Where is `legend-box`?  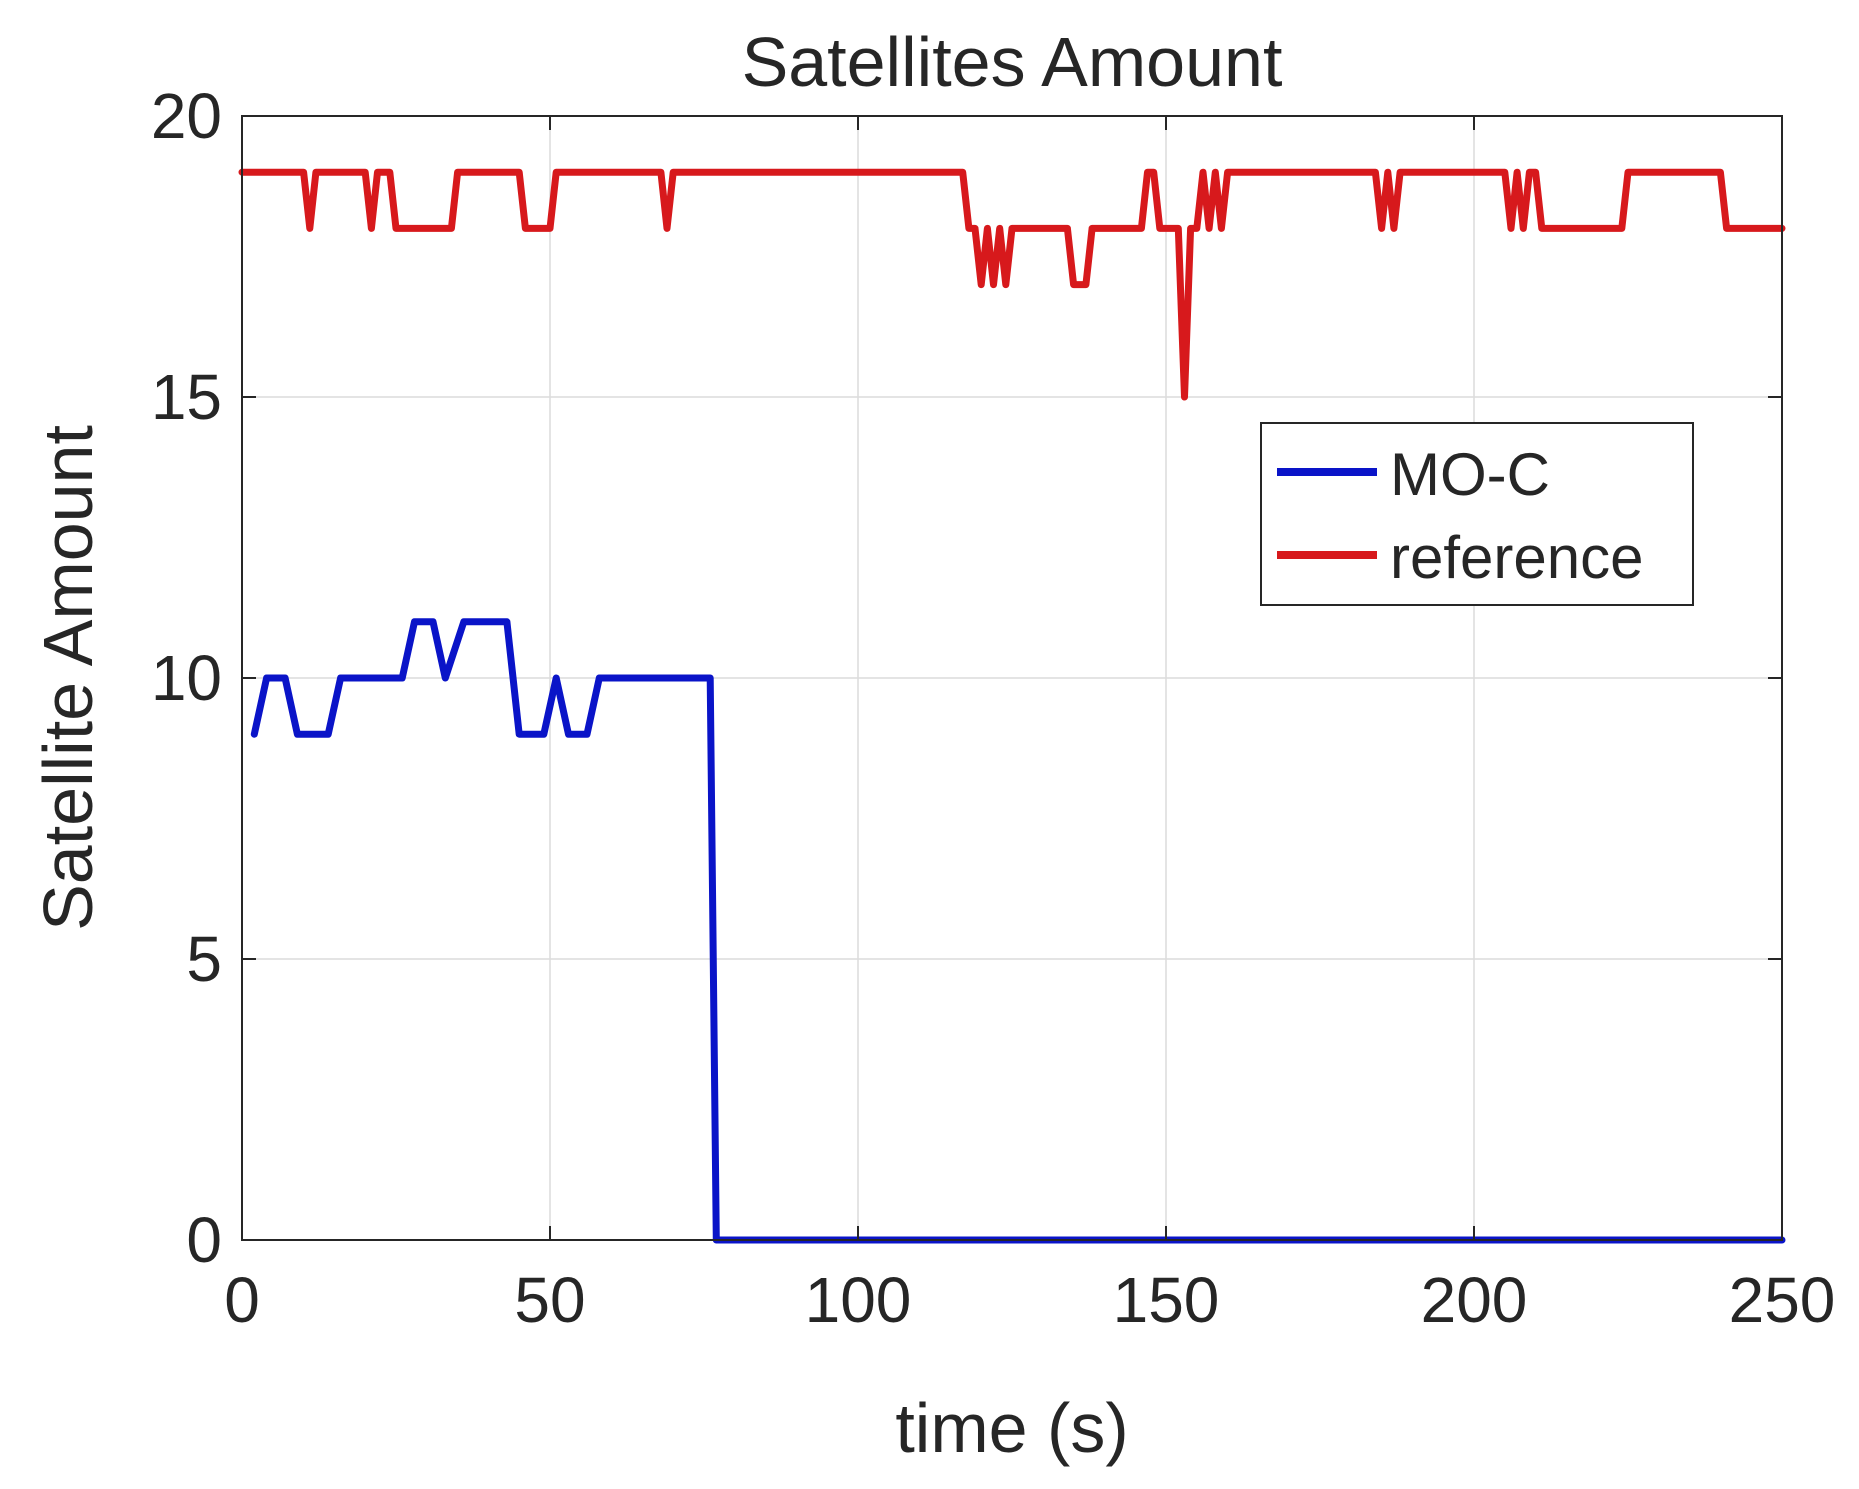
legend-box is located at coordinates (1477, 514).